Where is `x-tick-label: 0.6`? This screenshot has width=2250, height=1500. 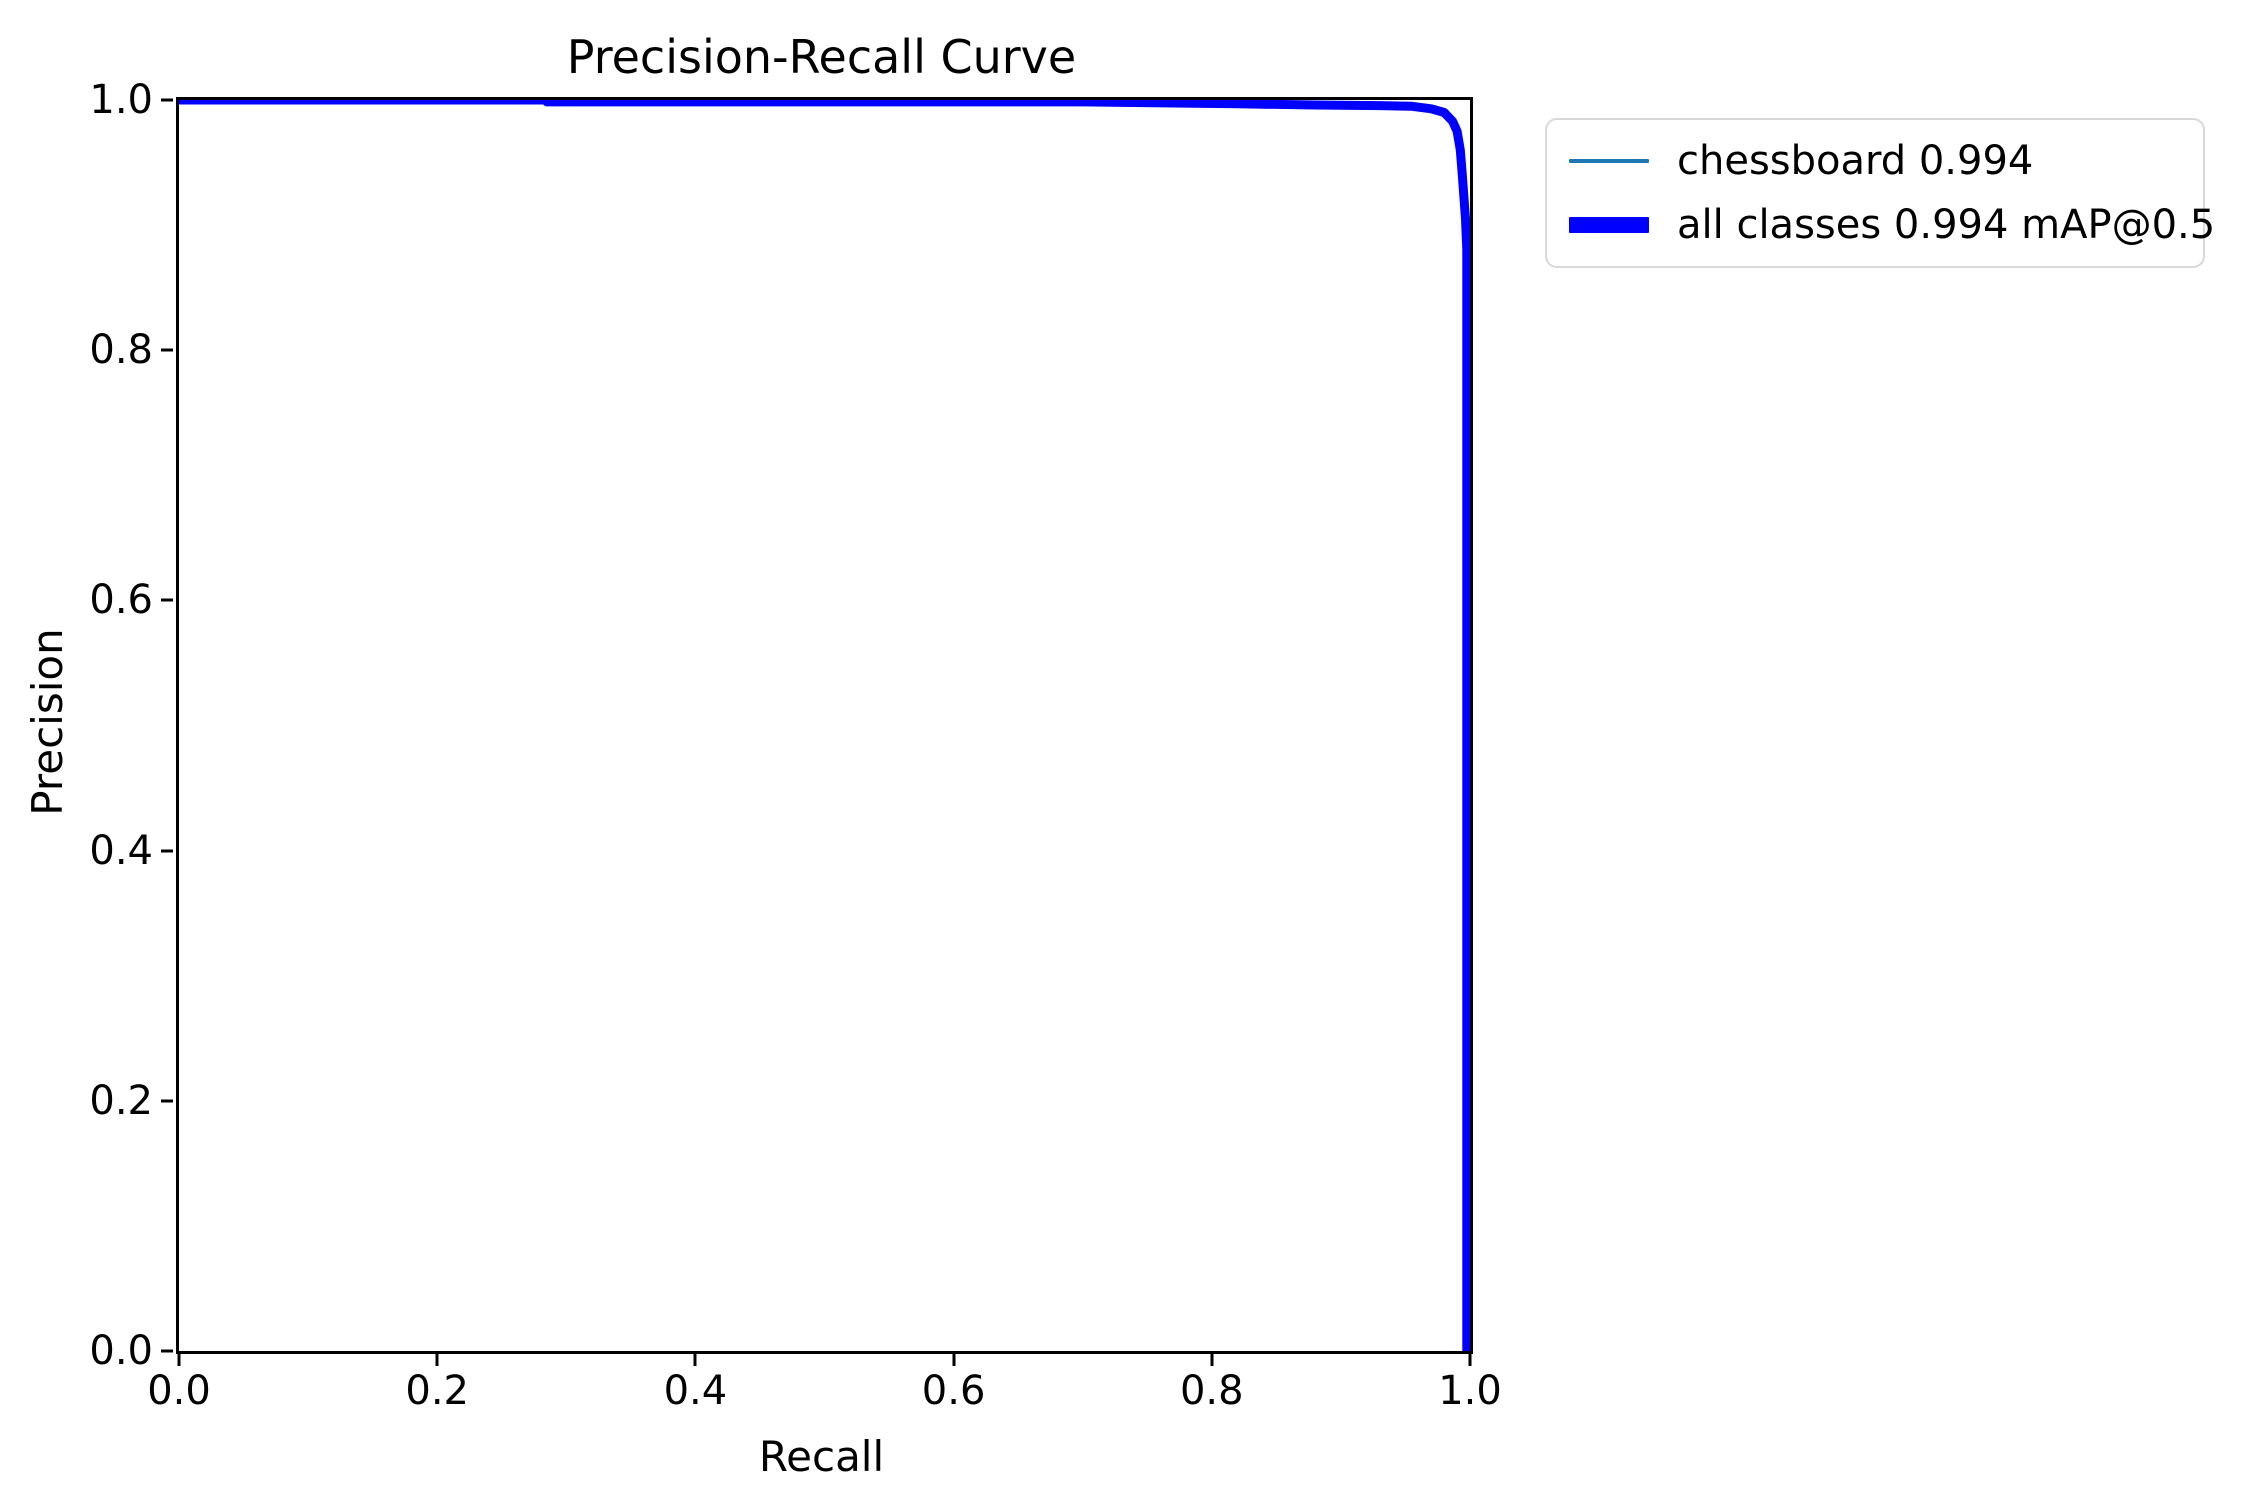
x-tick-label: 0.6 is located at coordinates (953, 1391).